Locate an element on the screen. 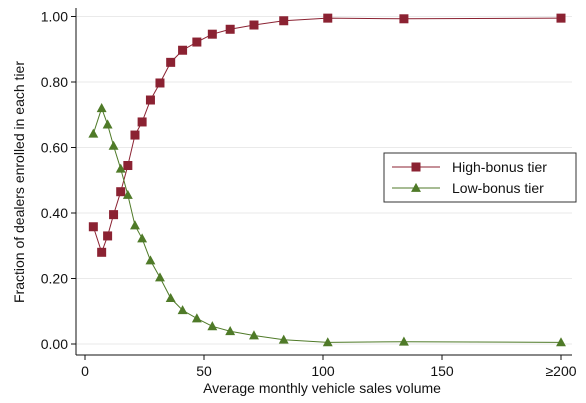 The width and height of the screenshot is (586, 403). legend-label: High-bonus tier is located at coordinates (499, 167).